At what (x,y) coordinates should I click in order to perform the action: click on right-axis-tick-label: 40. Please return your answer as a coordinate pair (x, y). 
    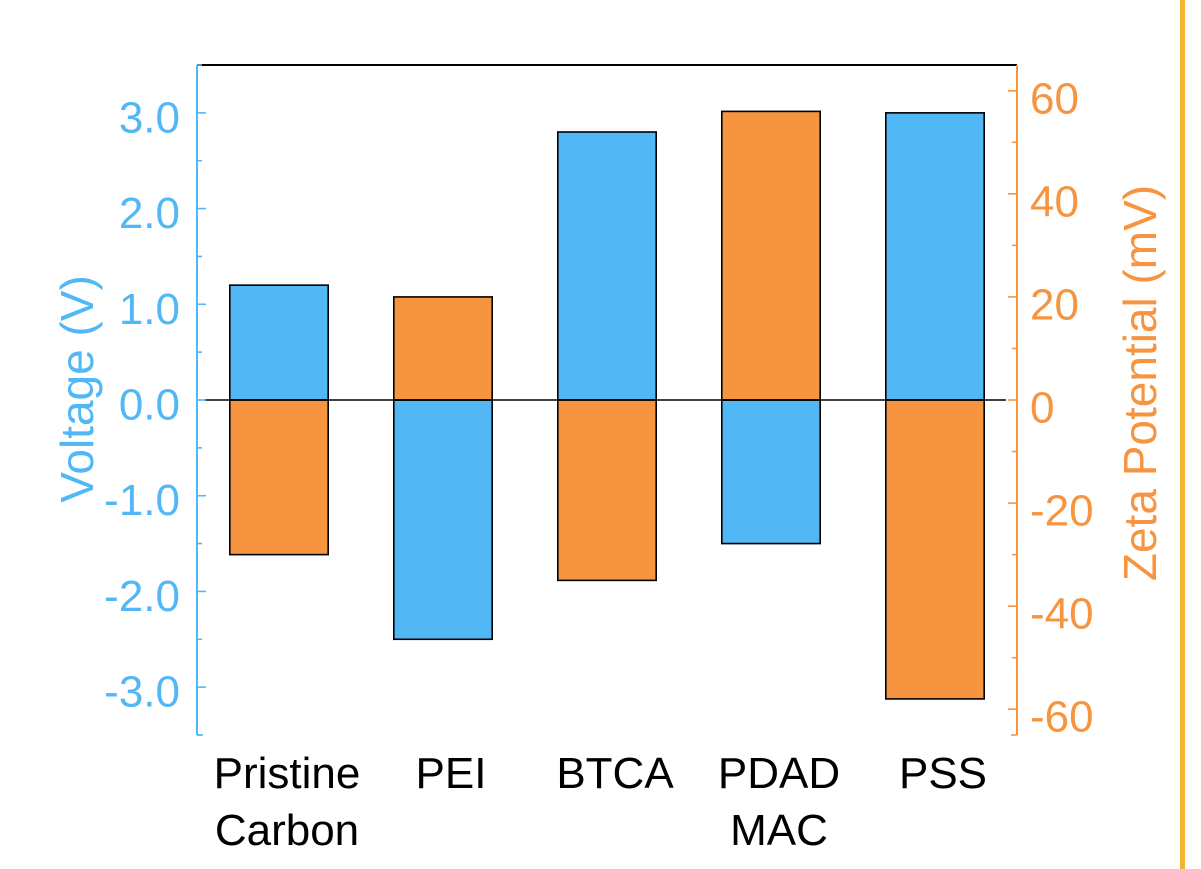
    Looking at the image, I should click on (1054, 201).